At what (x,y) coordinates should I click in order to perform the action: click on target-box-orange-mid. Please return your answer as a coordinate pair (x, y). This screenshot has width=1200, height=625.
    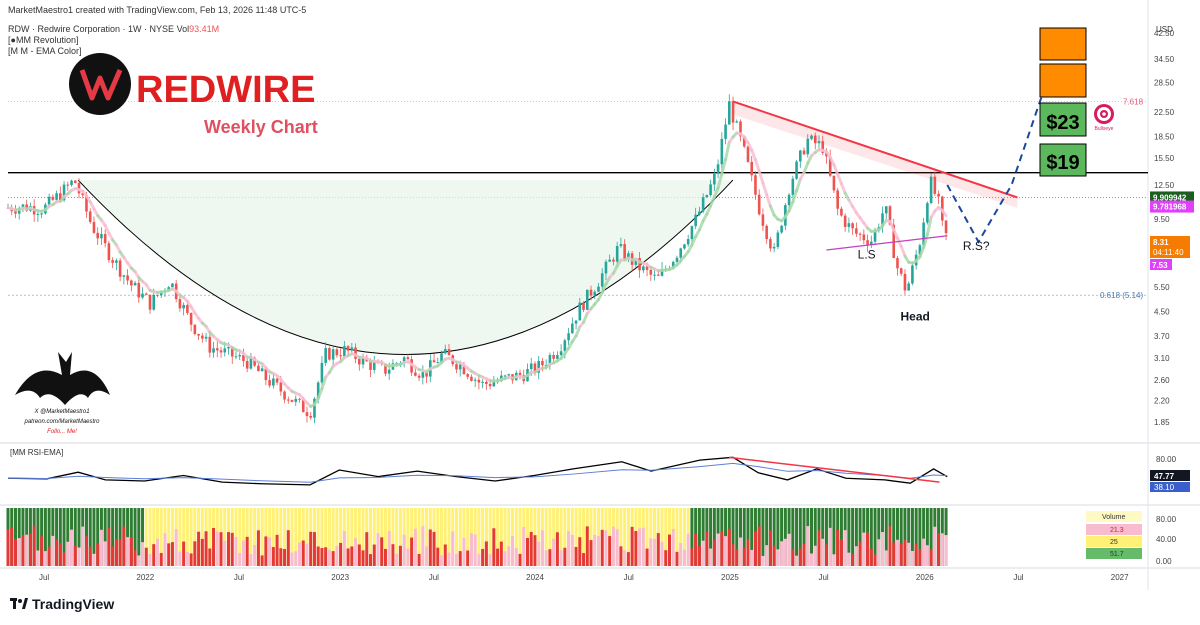
    Looking at the image, I should click on (1063, 80).